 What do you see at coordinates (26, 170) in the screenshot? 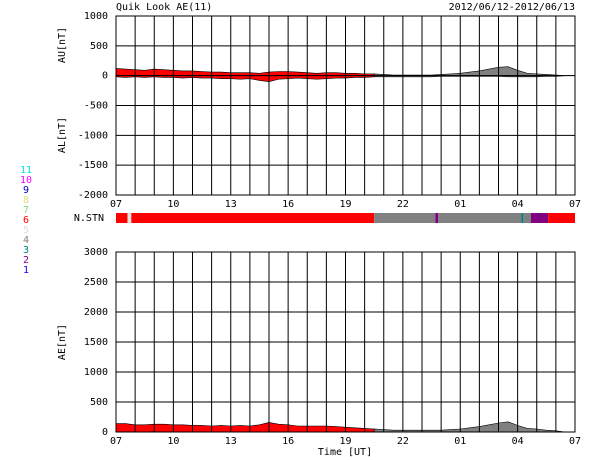
I see `station-legend-label: 11` at bounding box center [26, 170].